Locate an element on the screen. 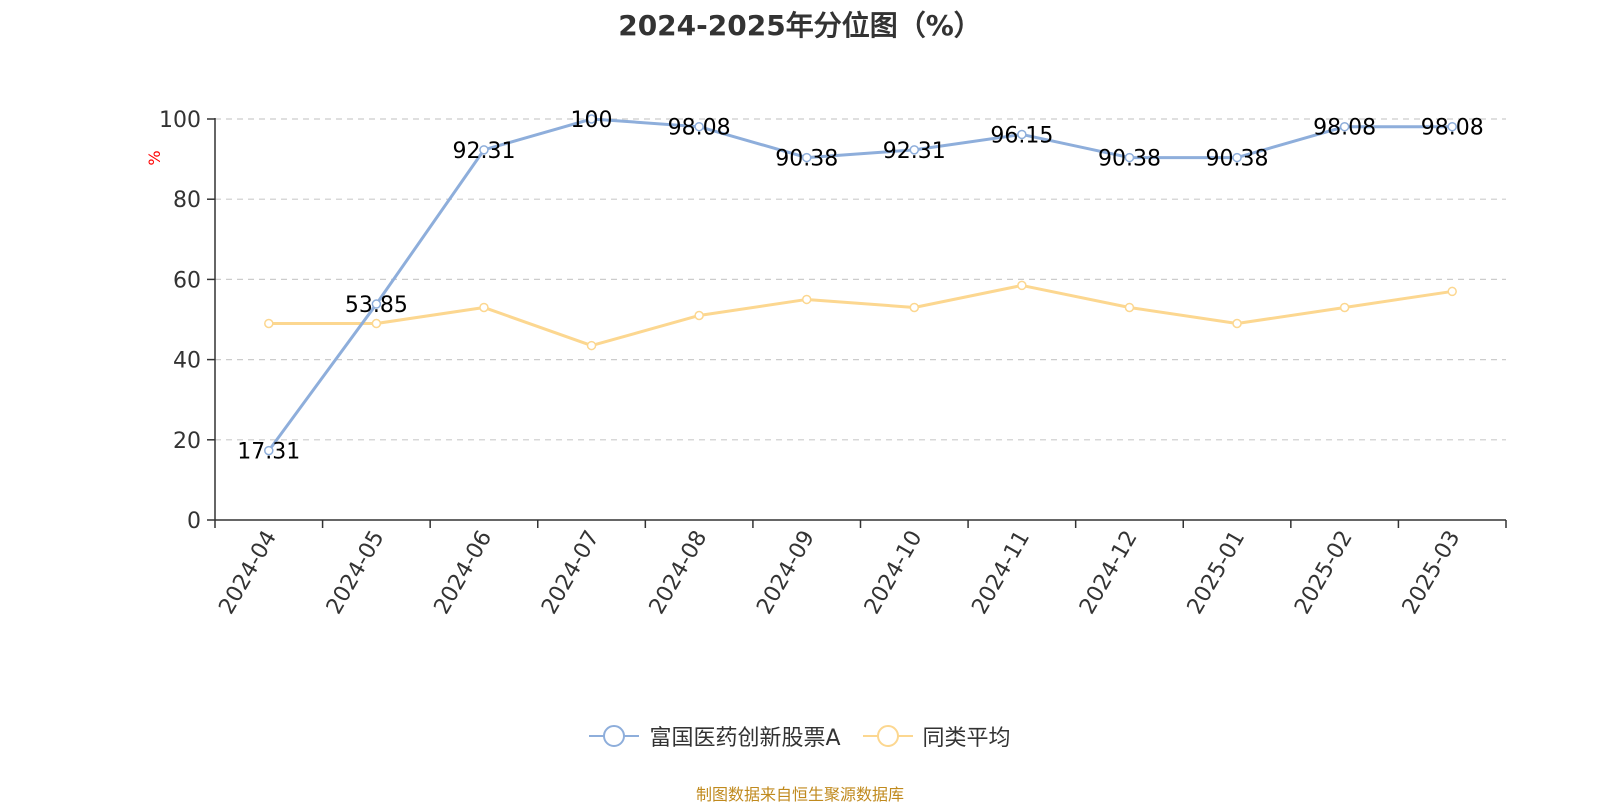 The image size is (1600, 805). x-tick-label: 2024-09 is located at coordinates (786, 573).